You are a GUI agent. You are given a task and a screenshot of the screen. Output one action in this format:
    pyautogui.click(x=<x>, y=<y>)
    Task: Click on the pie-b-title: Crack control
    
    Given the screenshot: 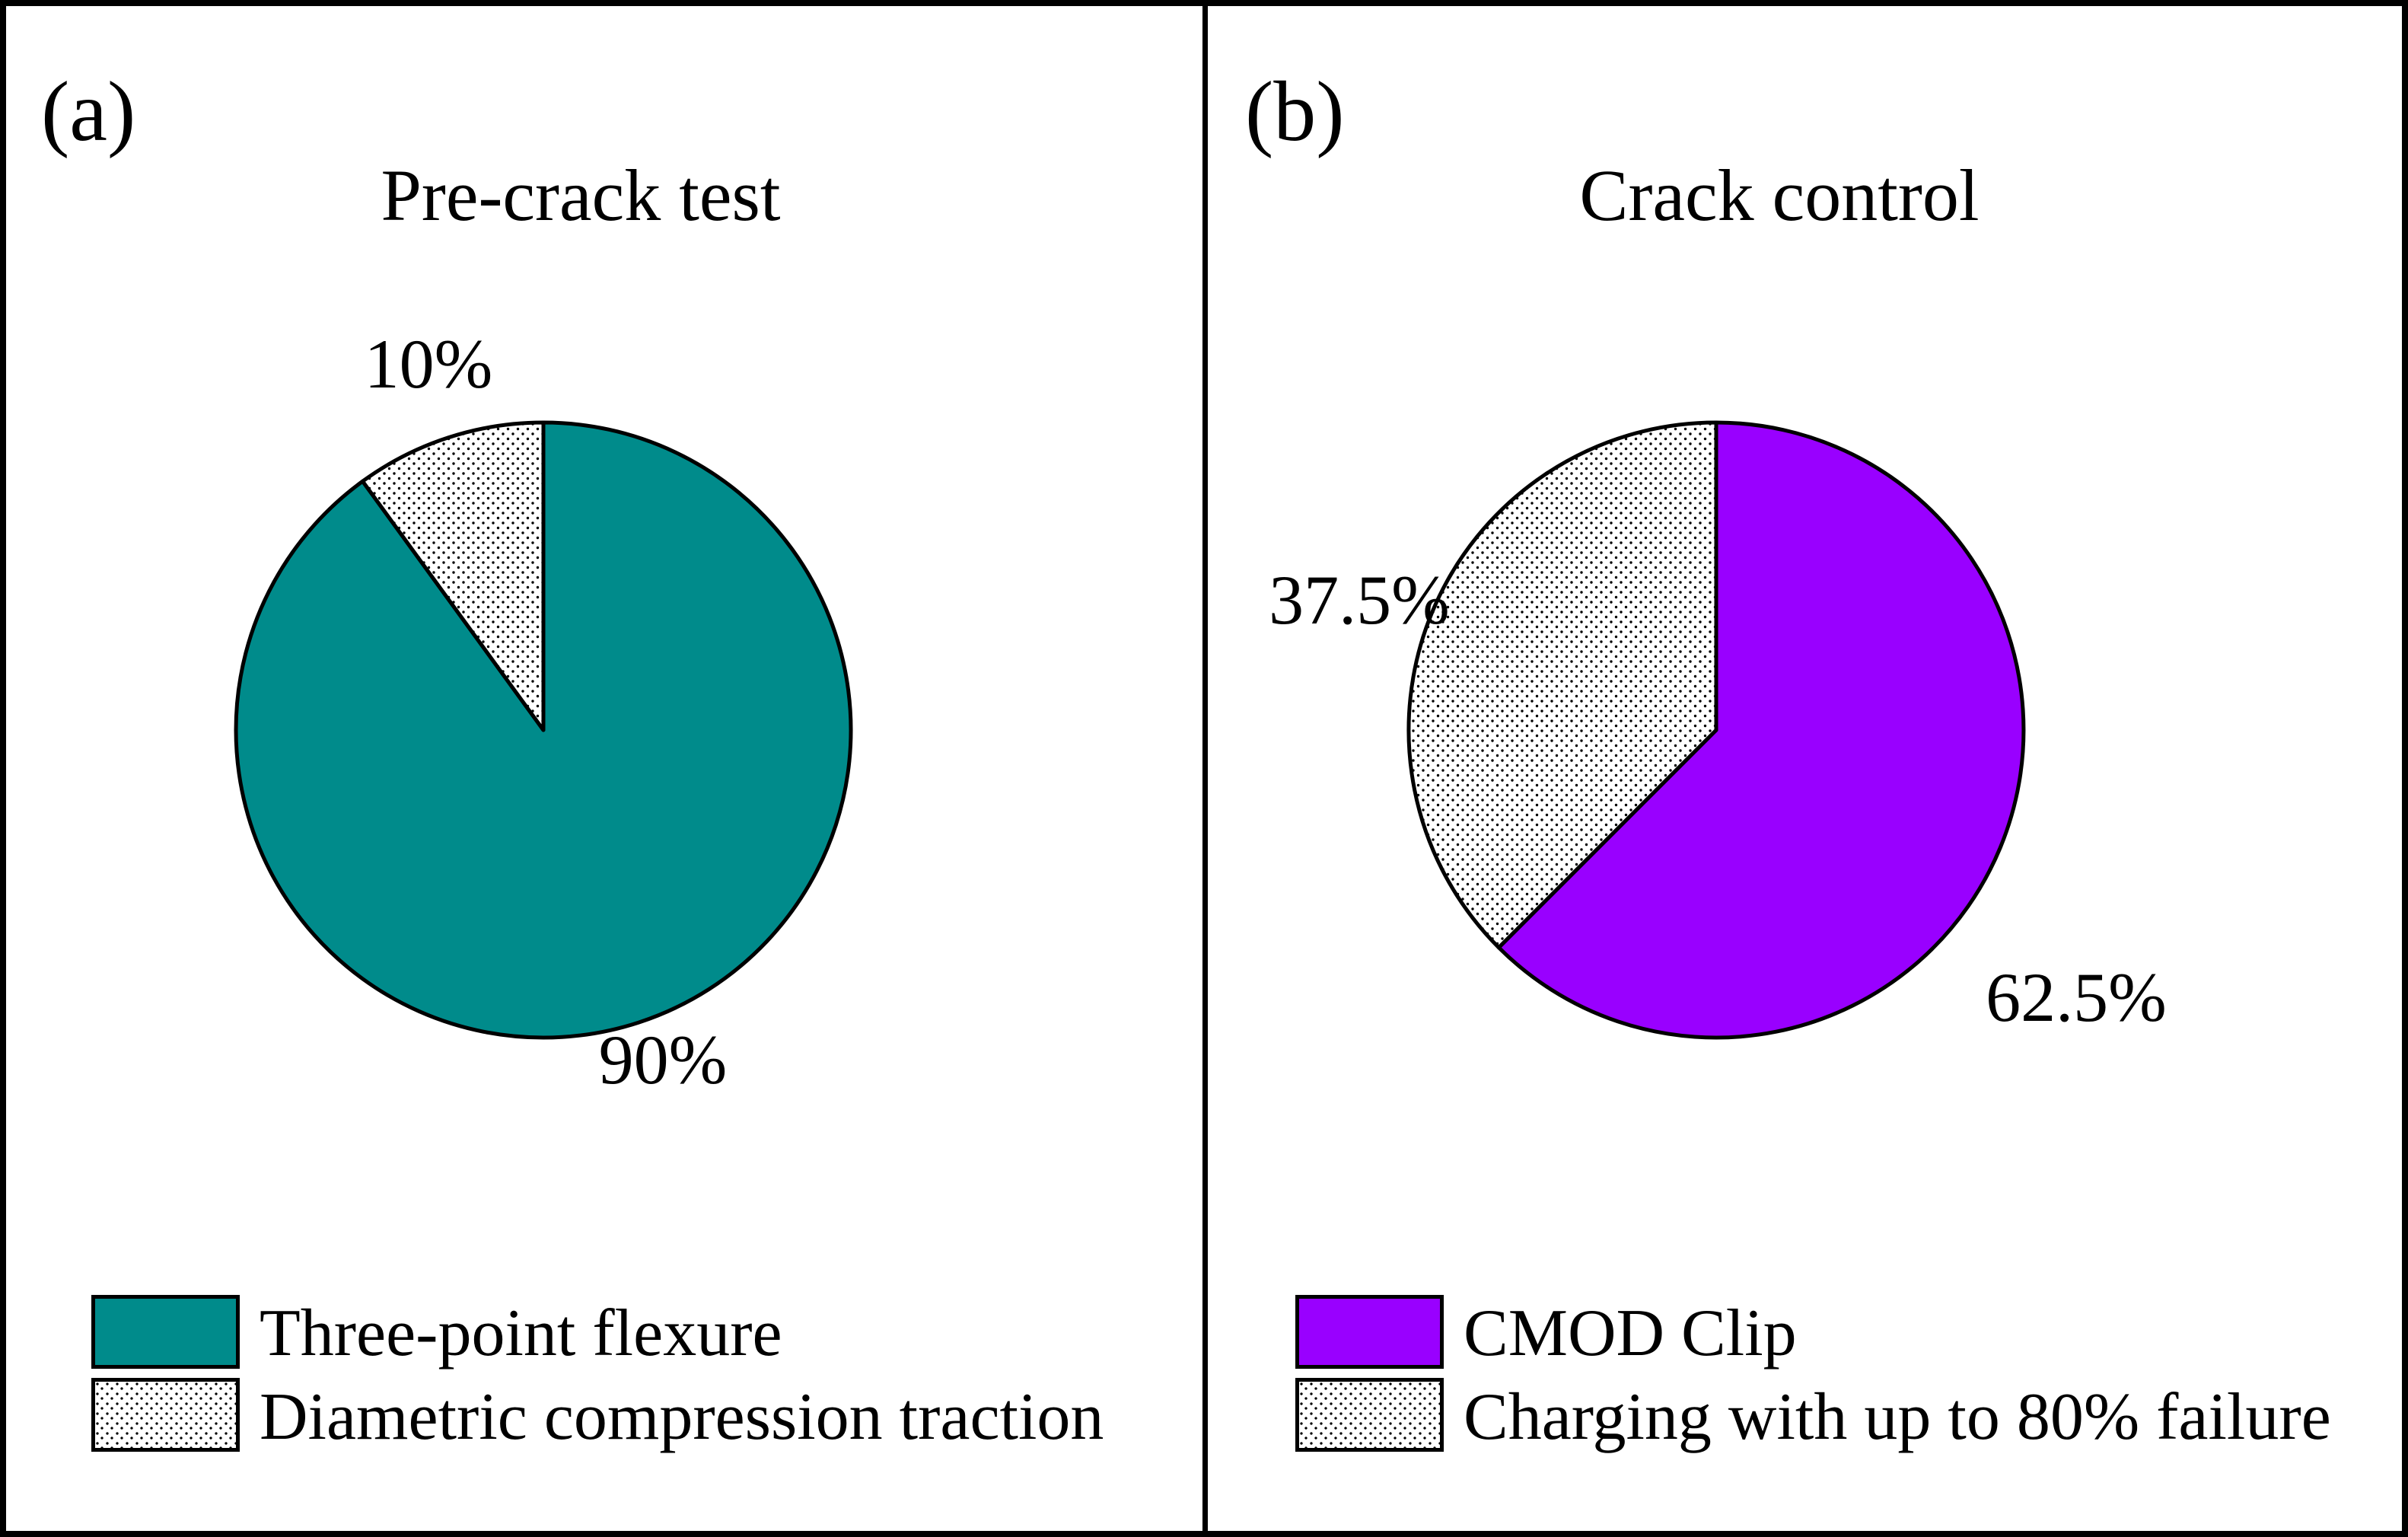 What is the action you would take?
    pyautogui.click(x=1779, y=195)
    